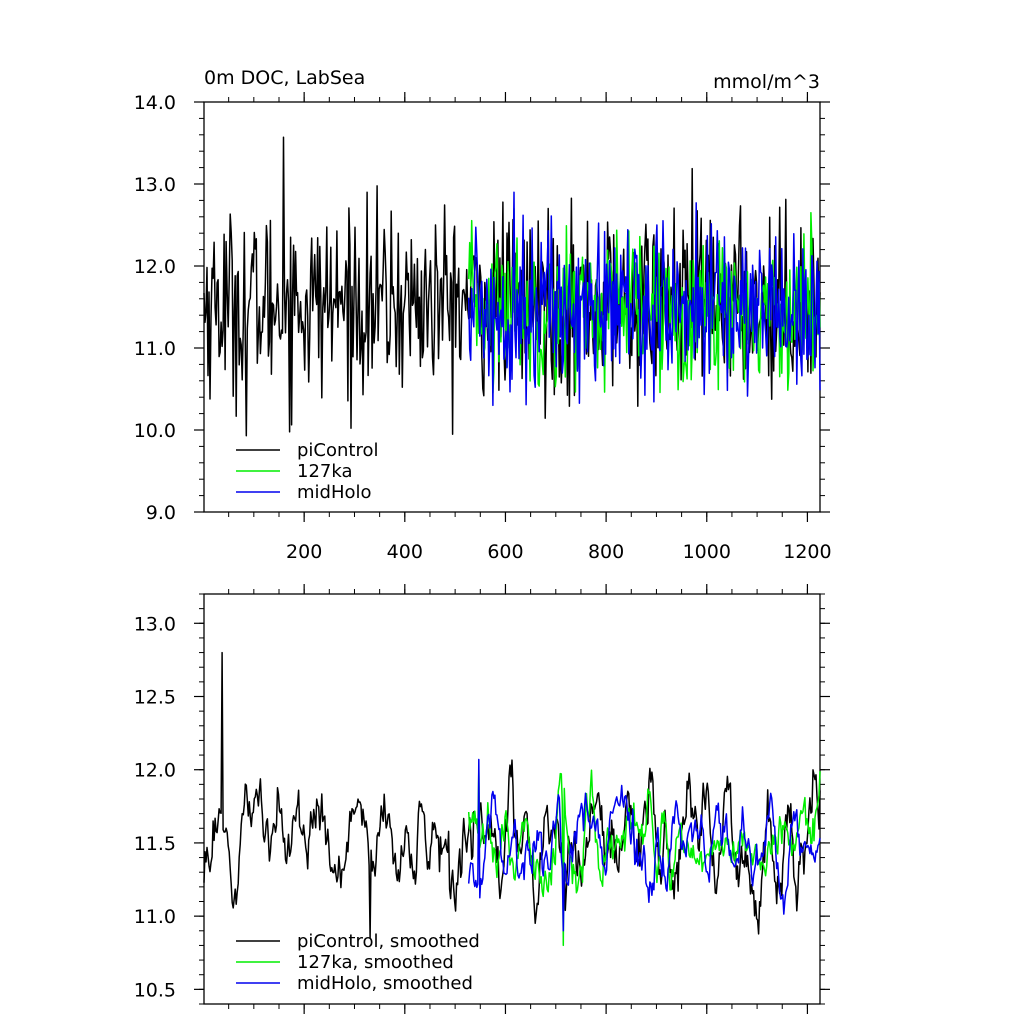 The width and height of the screenshot is (1024, 1029). What do you see at coordinates (155, 267) in the screenshot?
I see `top-ytick-label: 12.0` at bounding box center [155, 267].